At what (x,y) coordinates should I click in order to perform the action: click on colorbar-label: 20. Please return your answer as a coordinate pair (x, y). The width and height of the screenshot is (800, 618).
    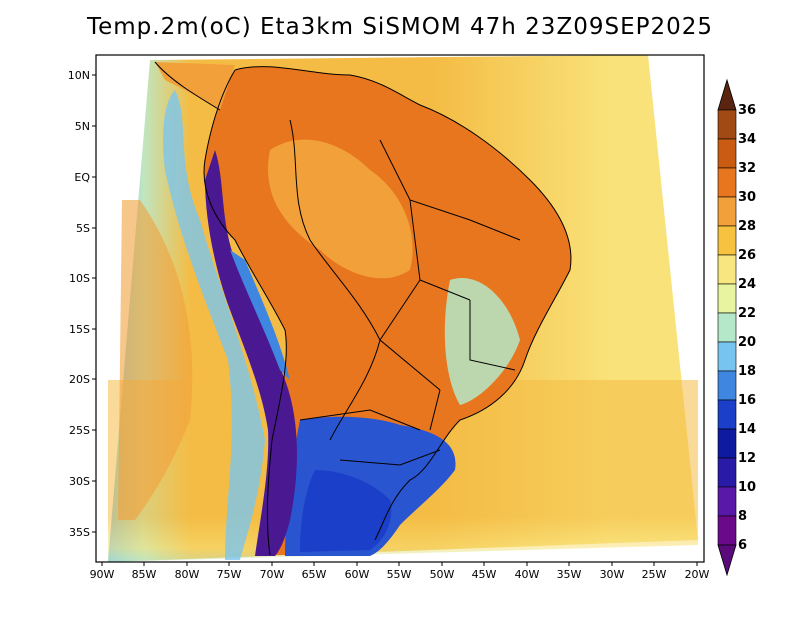
    Looking at the image, I should click on (747, 342).